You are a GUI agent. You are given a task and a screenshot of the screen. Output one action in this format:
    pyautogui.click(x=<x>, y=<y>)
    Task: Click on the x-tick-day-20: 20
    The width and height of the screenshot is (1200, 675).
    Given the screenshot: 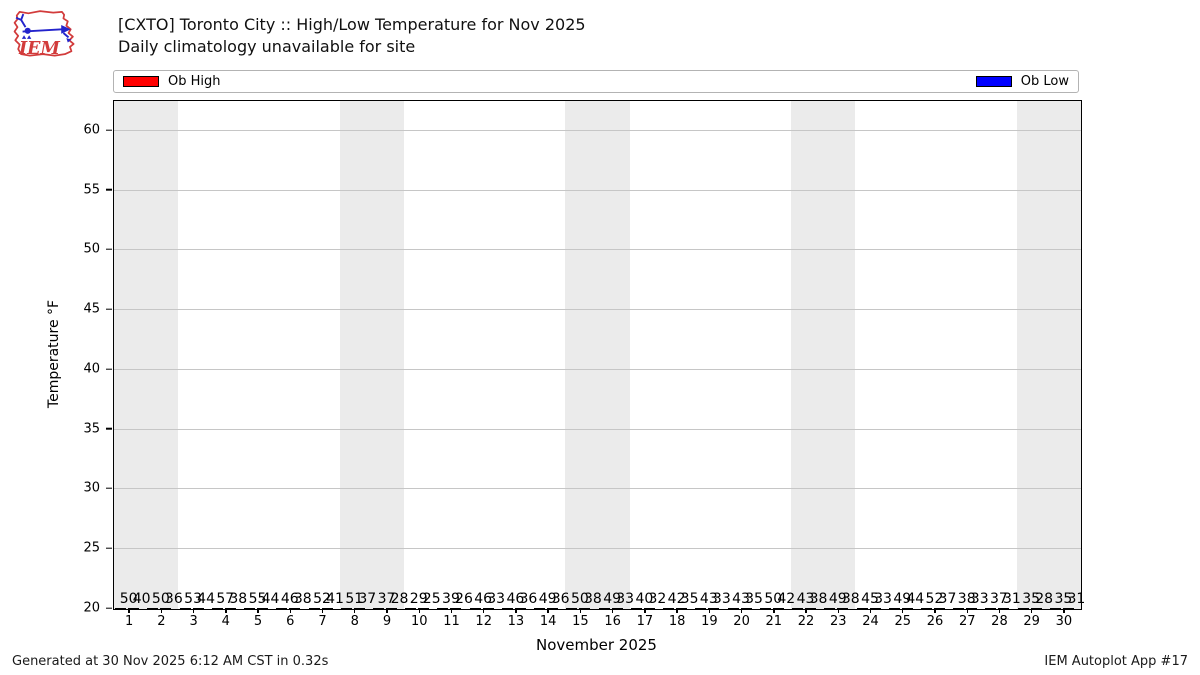 What is the action you would take?
    pyautogui.click(x=741, y=619)
    